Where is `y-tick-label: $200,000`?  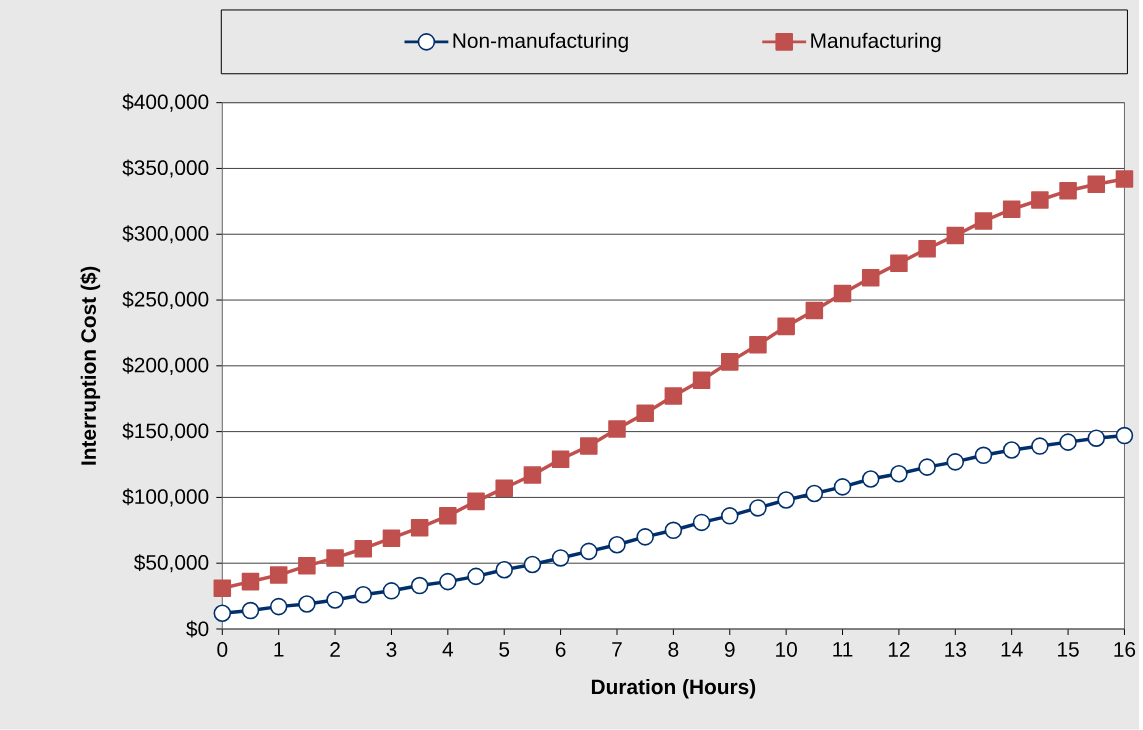 y-tick-label: $200,000 is located at coordinates (165, 366).